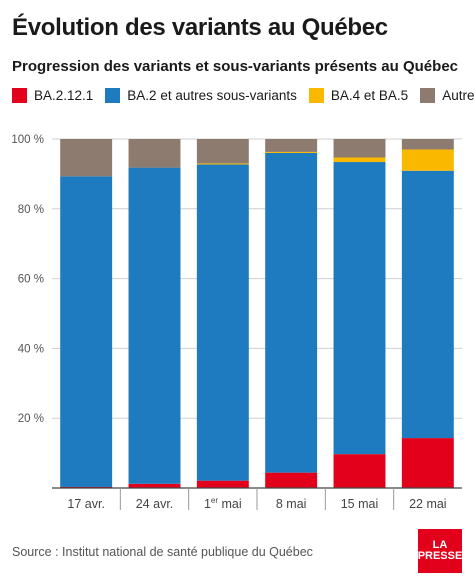  What do you see at coordinates (291, 504) in the screenshot?
I see `x-tick-label: 8 mai` at bounding box center [291, 504].